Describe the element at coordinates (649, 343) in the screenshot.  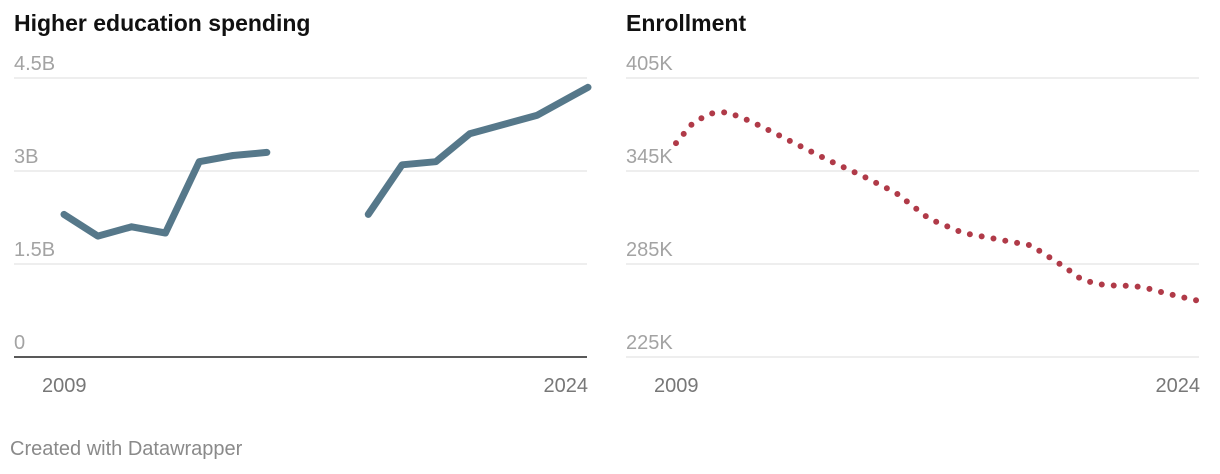
I see `y-tick-label: 225K` at that location.